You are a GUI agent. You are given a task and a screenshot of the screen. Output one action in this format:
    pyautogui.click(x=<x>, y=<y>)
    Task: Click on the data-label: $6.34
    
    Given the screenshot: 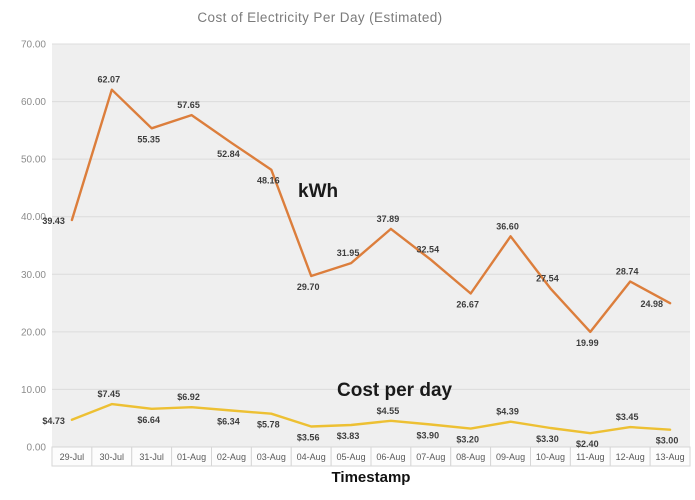 What is the action you would take?
    pyautogui.click(x=228, y=421)
    